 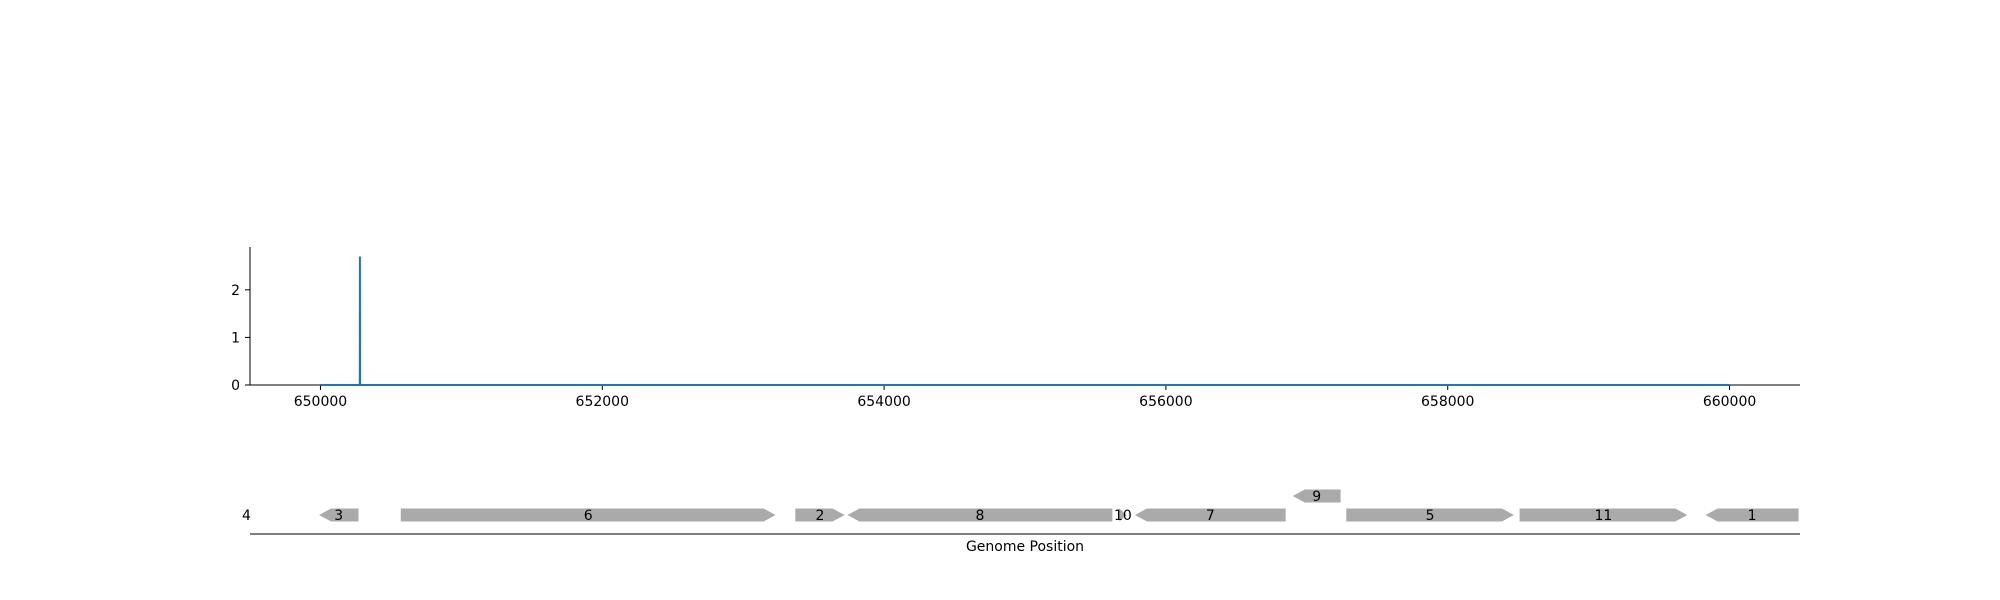 I want to click on x-tick-label: 654000, so click(x=883, y=402).